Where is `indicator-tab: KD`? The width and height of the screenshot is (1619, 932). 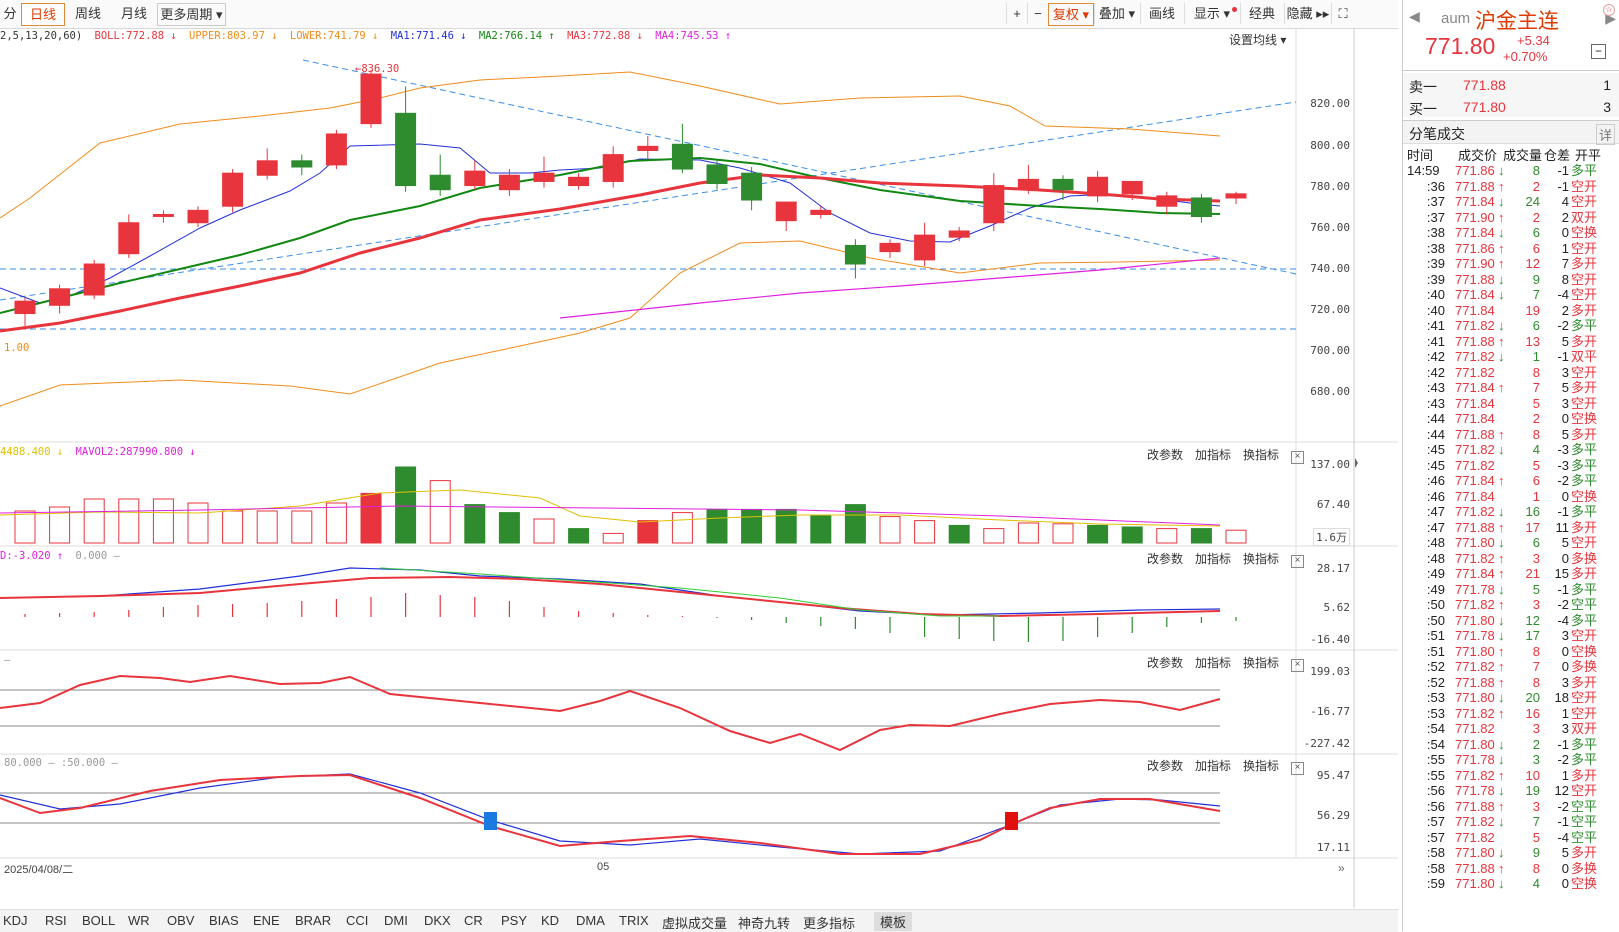 indicator-tab: KD is located at coordinates (550, 920).